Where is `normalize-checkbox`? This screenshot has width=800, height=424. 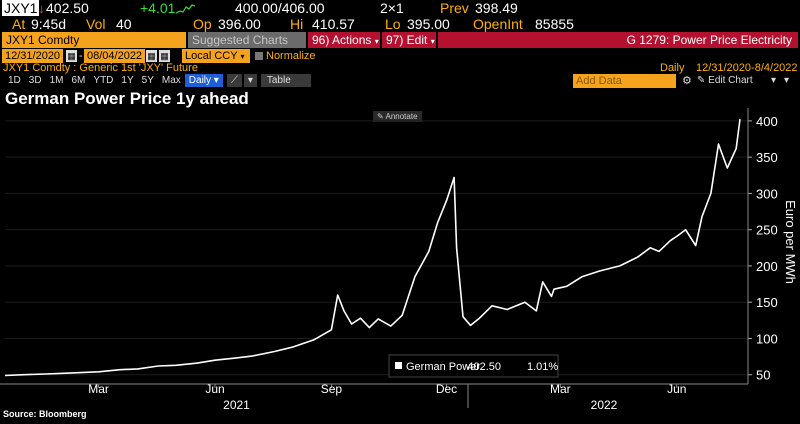 normalize-checkbox is located at coordinates (259, 56).